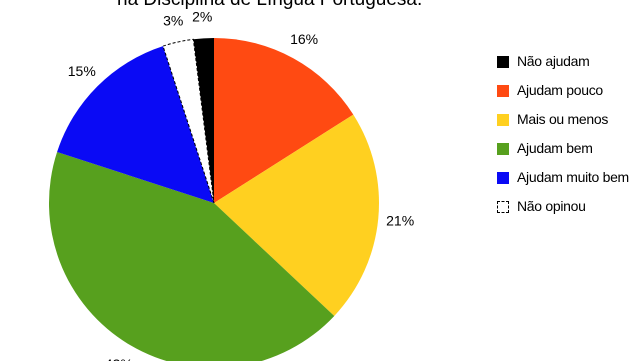  I want to click on slice-label-ajudam-bem: 43%, so click(119, 358).